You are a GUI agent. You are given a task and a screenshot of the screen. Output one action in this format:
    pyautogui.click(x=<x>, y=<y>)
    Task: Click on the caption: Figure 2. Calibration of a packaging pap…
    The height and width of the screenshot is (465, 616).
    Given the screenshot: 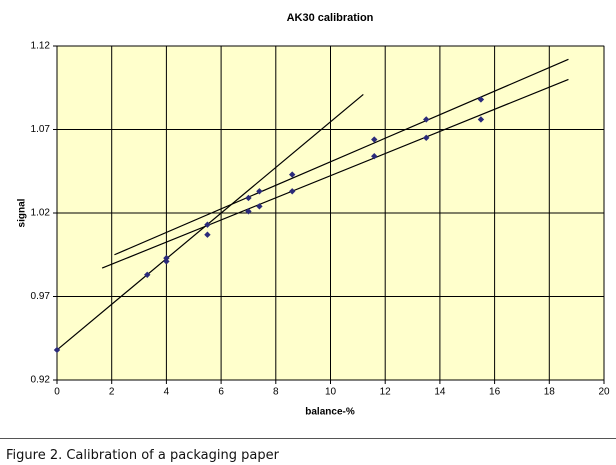 What is the action you would take?
    pyautogui.click(x=142, y=455)
    